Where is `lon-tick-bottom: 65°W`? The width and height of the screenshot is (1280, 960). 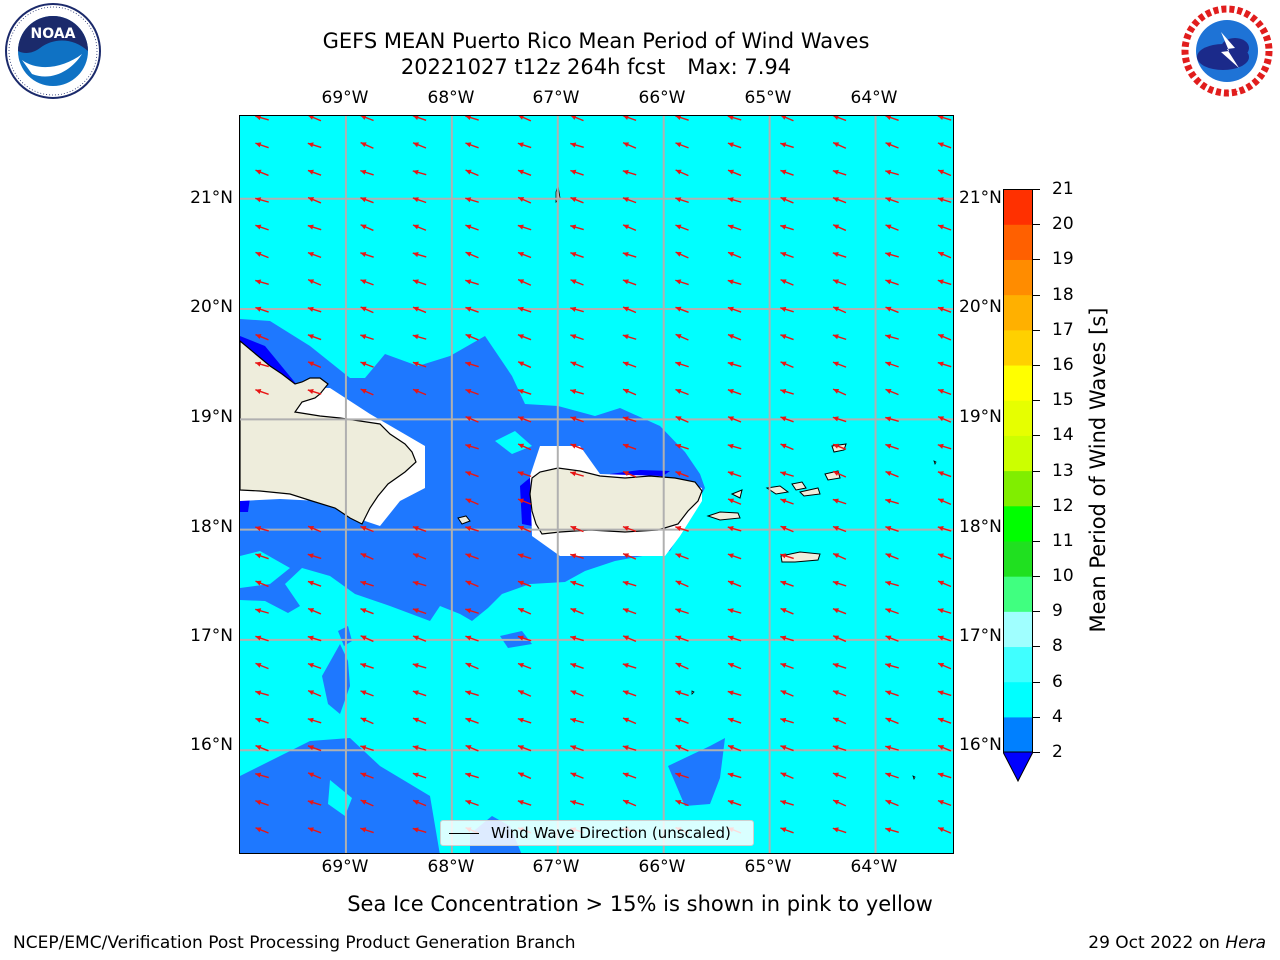
lon-tick-bottom: 65°W is located at coordinates (768, 867).